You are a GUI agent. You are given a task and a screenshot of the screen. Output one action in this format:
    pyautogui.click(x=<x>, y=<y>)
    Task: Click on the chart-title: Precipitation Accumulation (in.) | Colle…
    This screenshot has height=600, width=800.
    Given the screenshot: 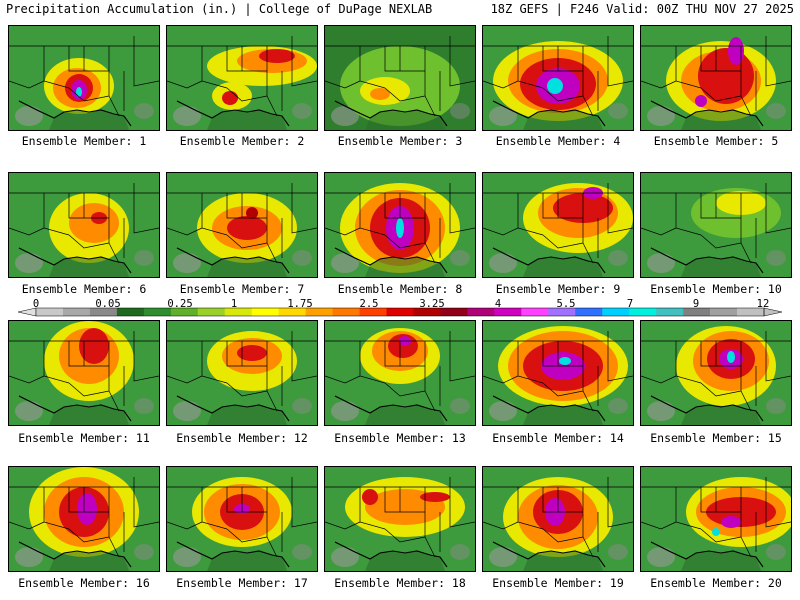 What is the action you would take?
    pyautogui.click(x=219, y=9)
    